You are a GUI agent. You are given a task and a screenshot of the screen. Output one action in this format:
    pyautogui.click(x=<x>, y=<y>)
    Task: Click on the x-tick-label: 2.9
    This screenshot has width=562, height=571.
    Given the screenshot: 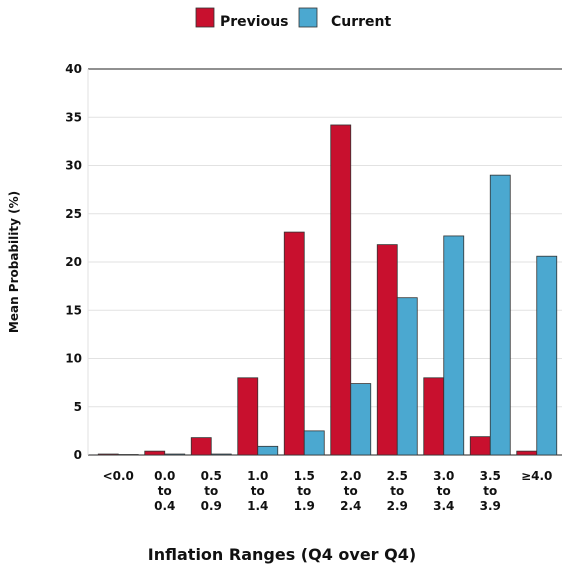 What is the action you would take?
    pyautogui.click(x=397, y=506)
    